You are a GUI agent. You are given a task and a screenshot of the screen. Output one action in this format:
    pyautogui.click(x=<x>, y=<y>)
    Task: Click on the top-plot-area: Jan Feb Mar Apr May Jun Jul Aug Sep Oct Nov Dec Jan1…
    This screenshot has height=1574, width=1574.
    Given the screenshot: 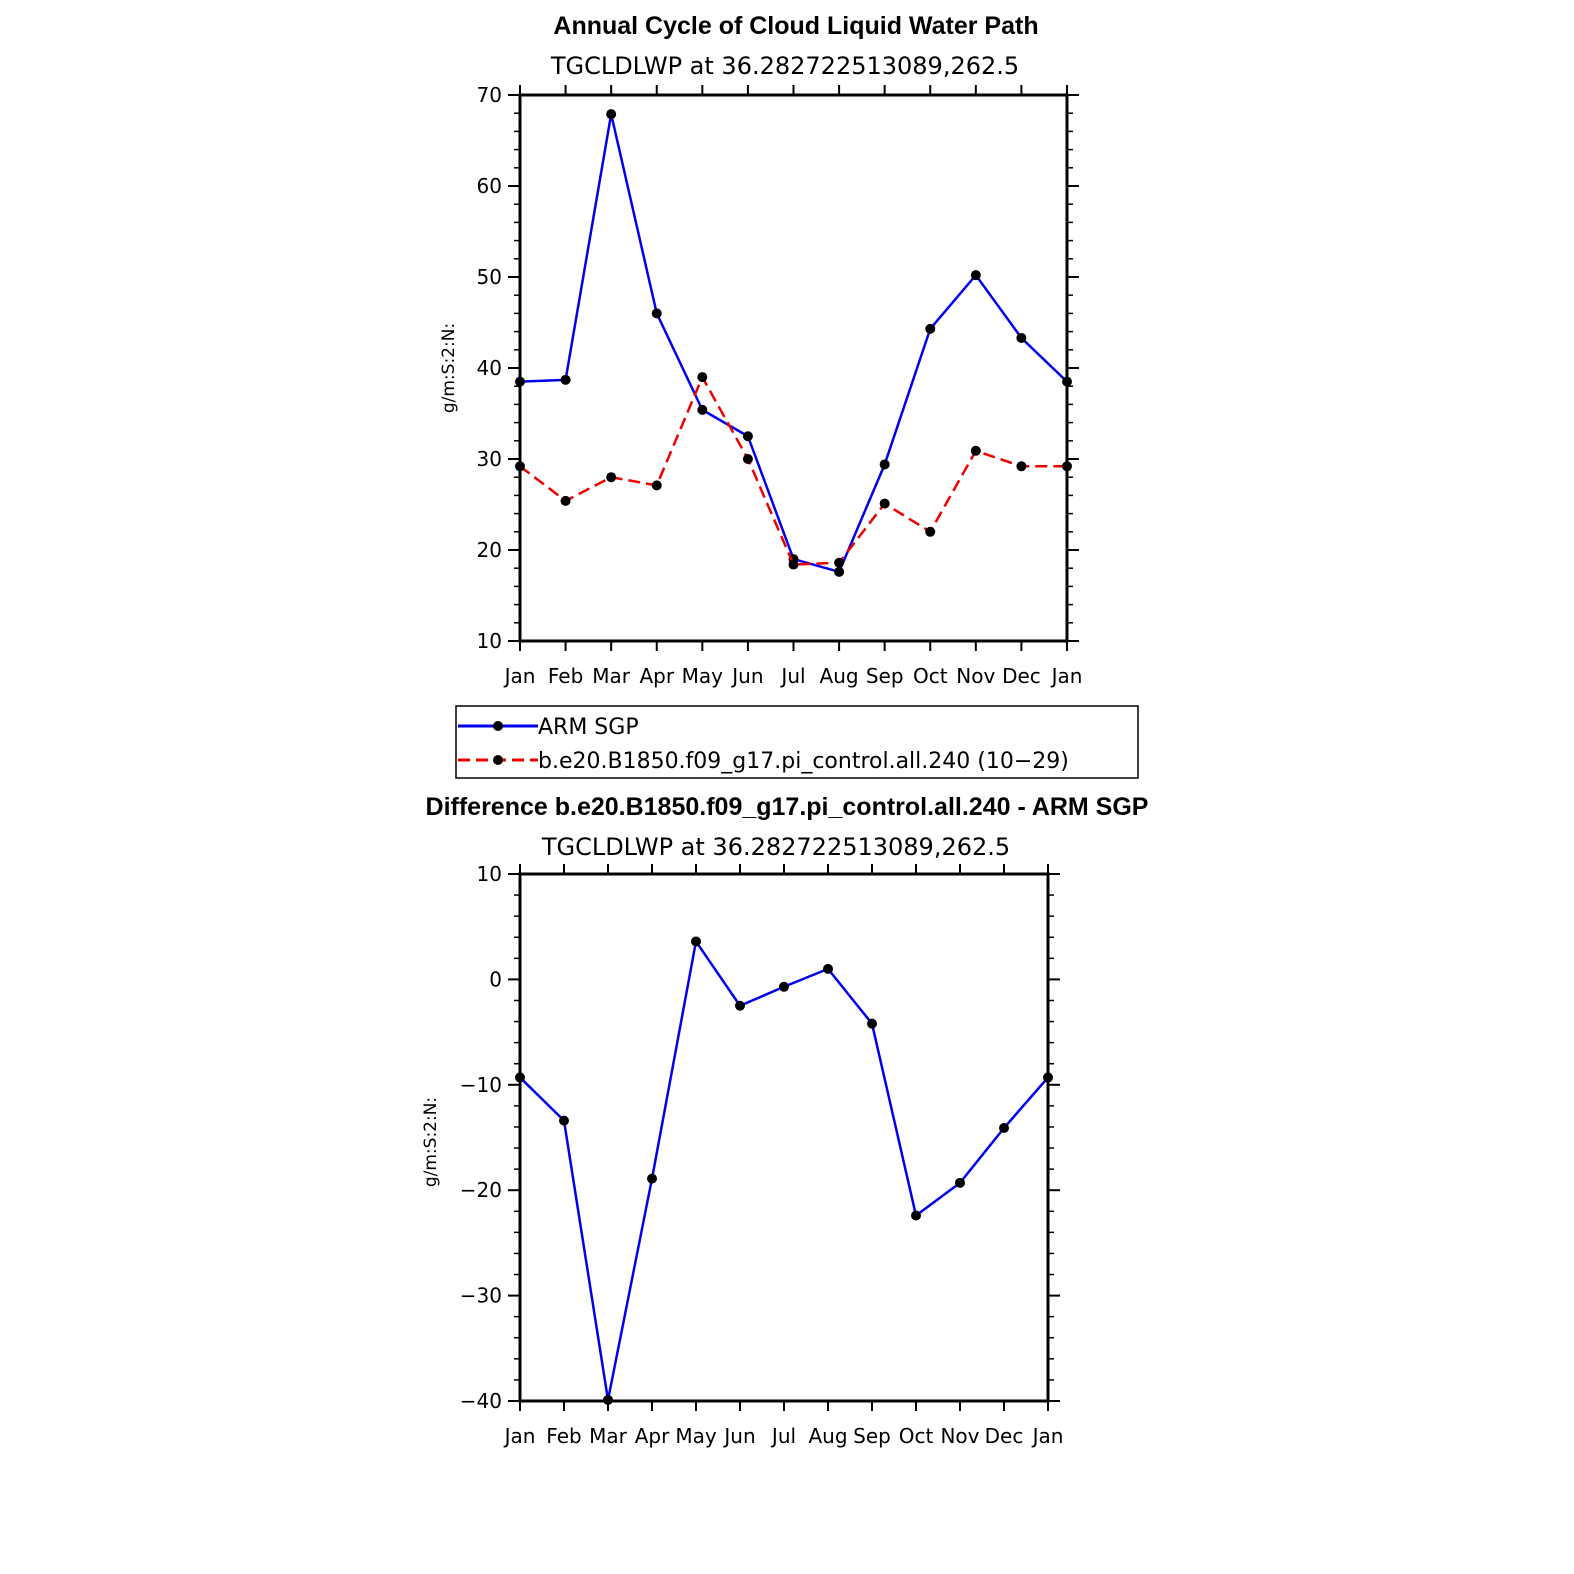 What is the action you would take?
    pyautogui.click(x=780, y=385)
    